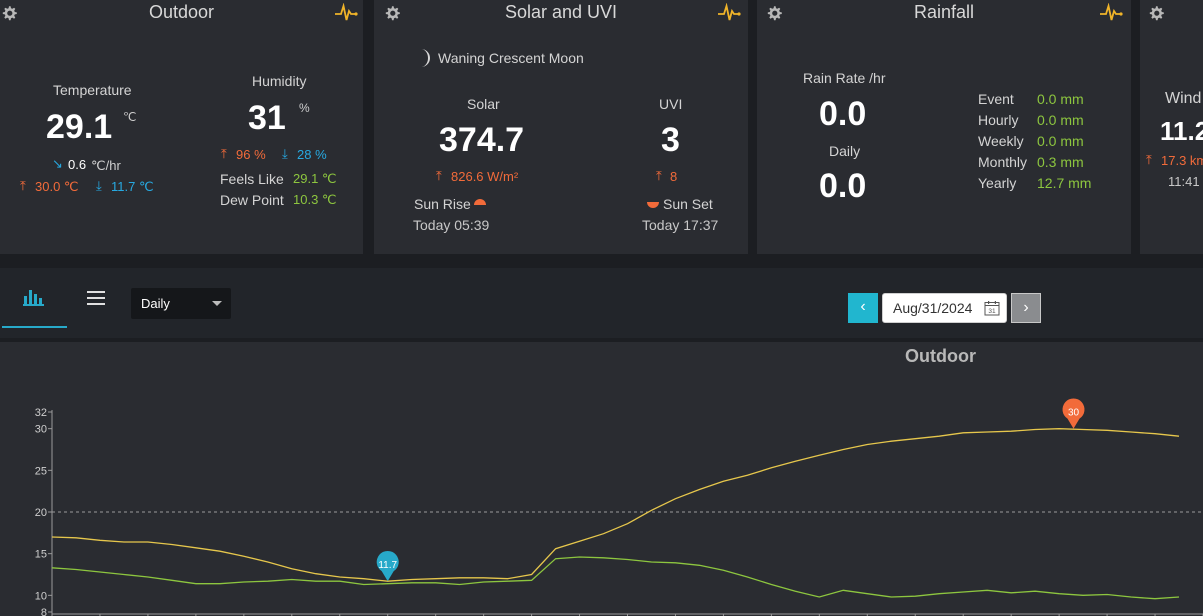 This screenshot has width=1203, height=616. I want to click on date-input: Aug/31/2024 31, so click(944, 308).